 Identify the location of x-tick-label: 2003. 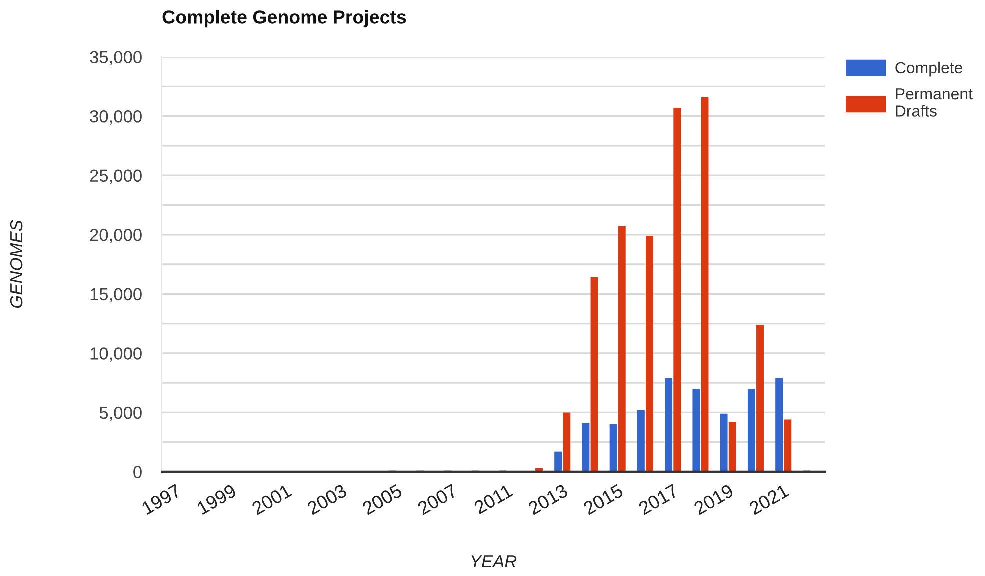
(327, 500).